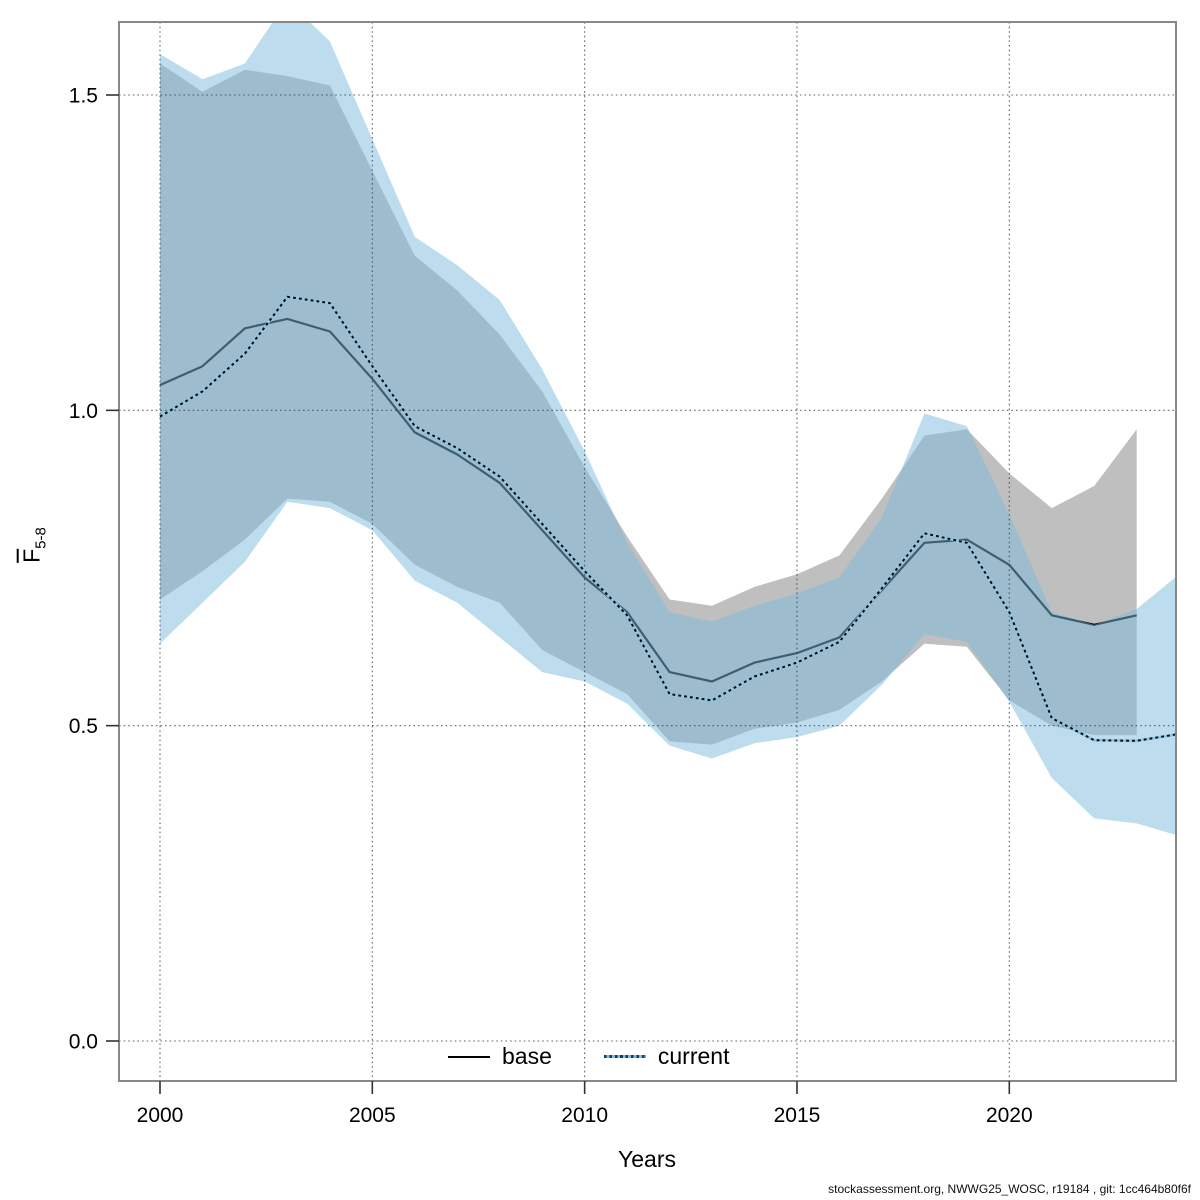 This screenshot has height=1200, width=1200. Describe the element at coordinates (797, 1115) in the screenshot. I see `x-tick-label-2015: 2015` at that location.